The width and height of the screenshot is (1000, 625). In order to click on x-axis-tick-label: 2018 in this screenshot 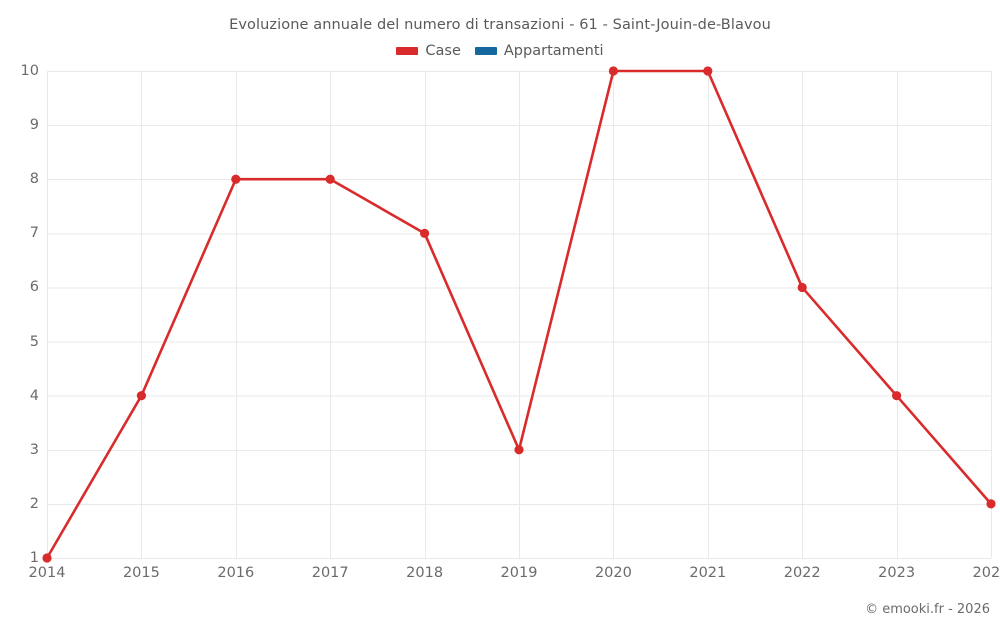, I will do `click(425, 573)`.